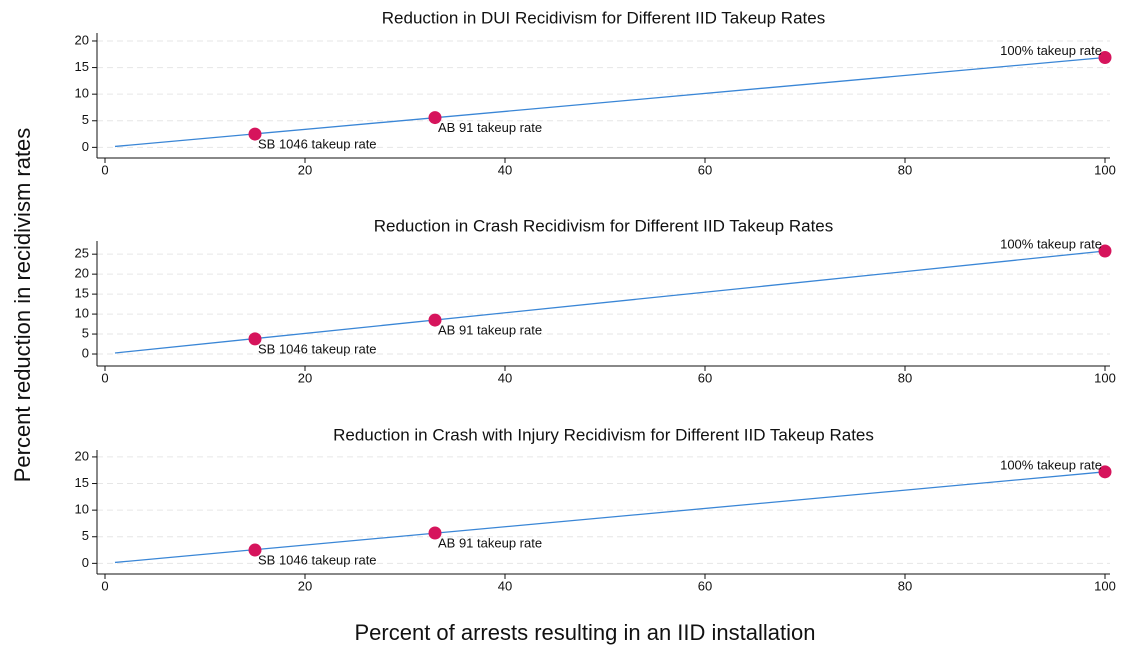 The image size is (1122, 649). I want to click on y-tick-label: 25, so click(82, 253).